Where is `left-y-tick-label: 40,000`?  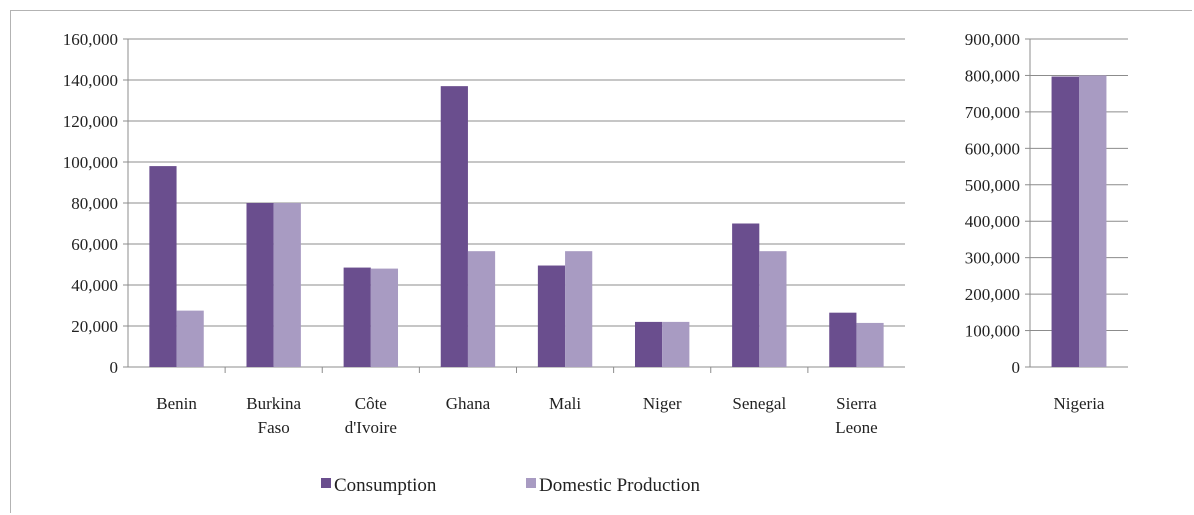 left-y-tick-label: 40,000 is located at coordinates (94, 285).